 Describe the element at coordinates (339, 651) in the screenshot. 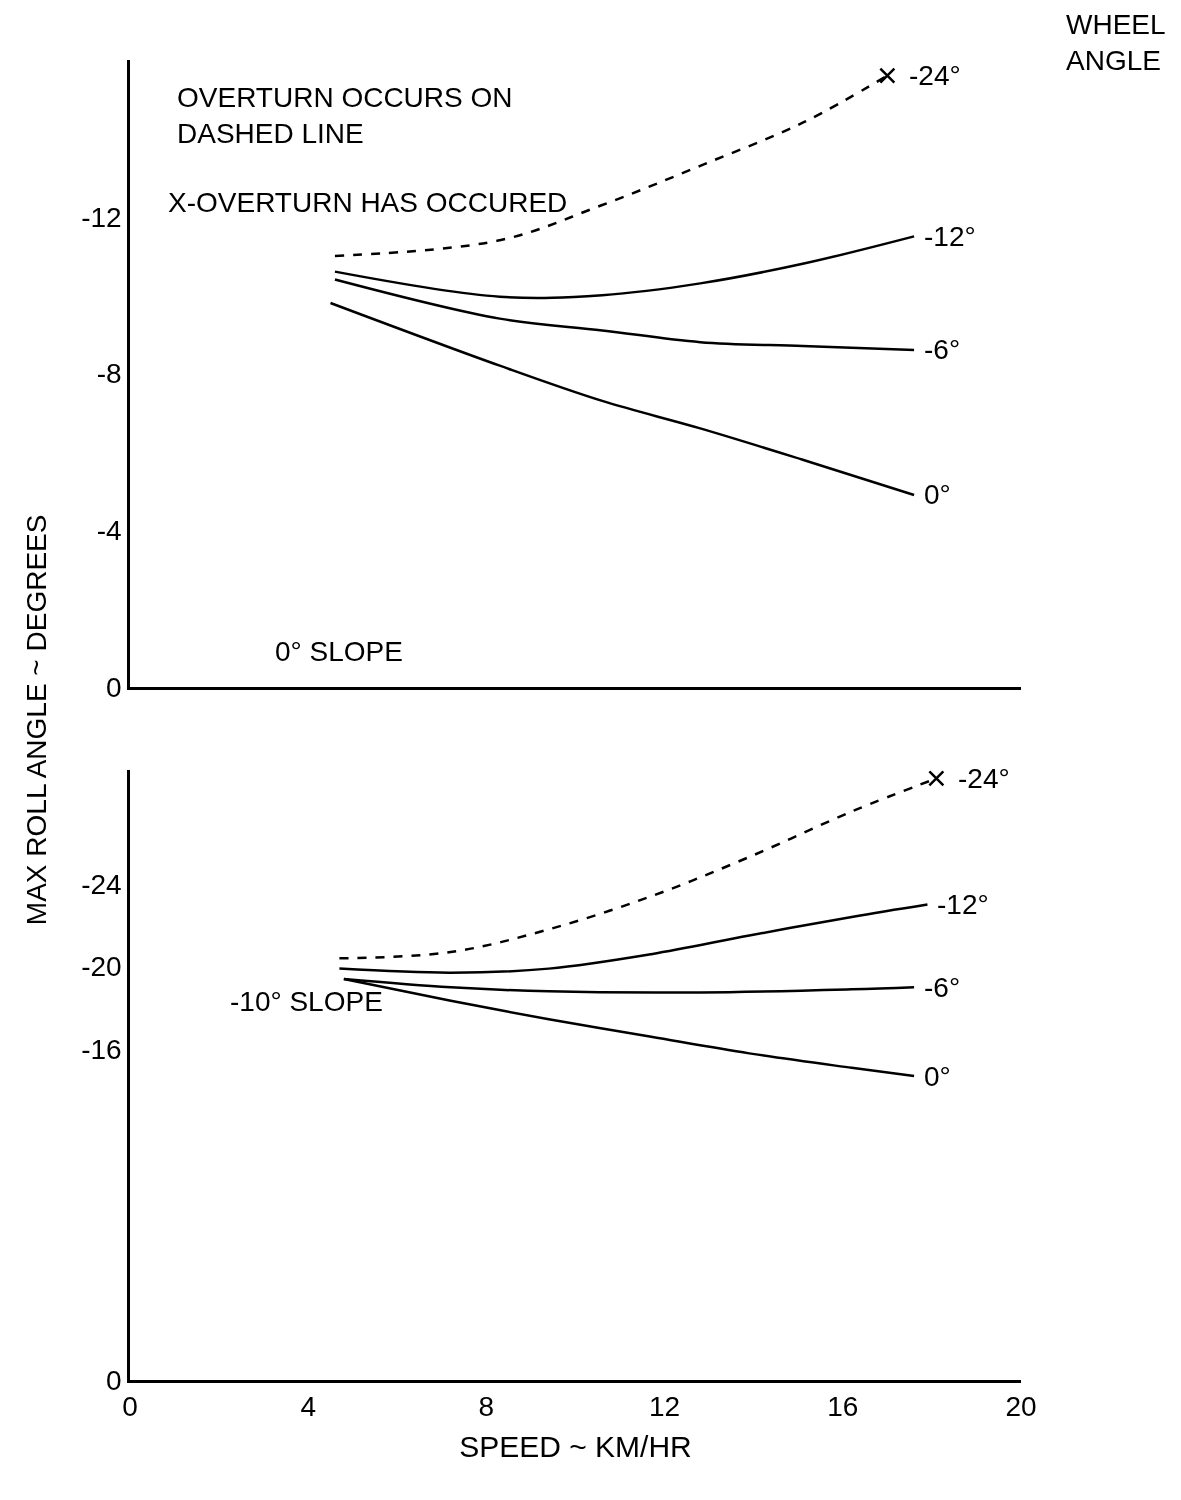

I see `annotation: 0° SLOPE` at that location.